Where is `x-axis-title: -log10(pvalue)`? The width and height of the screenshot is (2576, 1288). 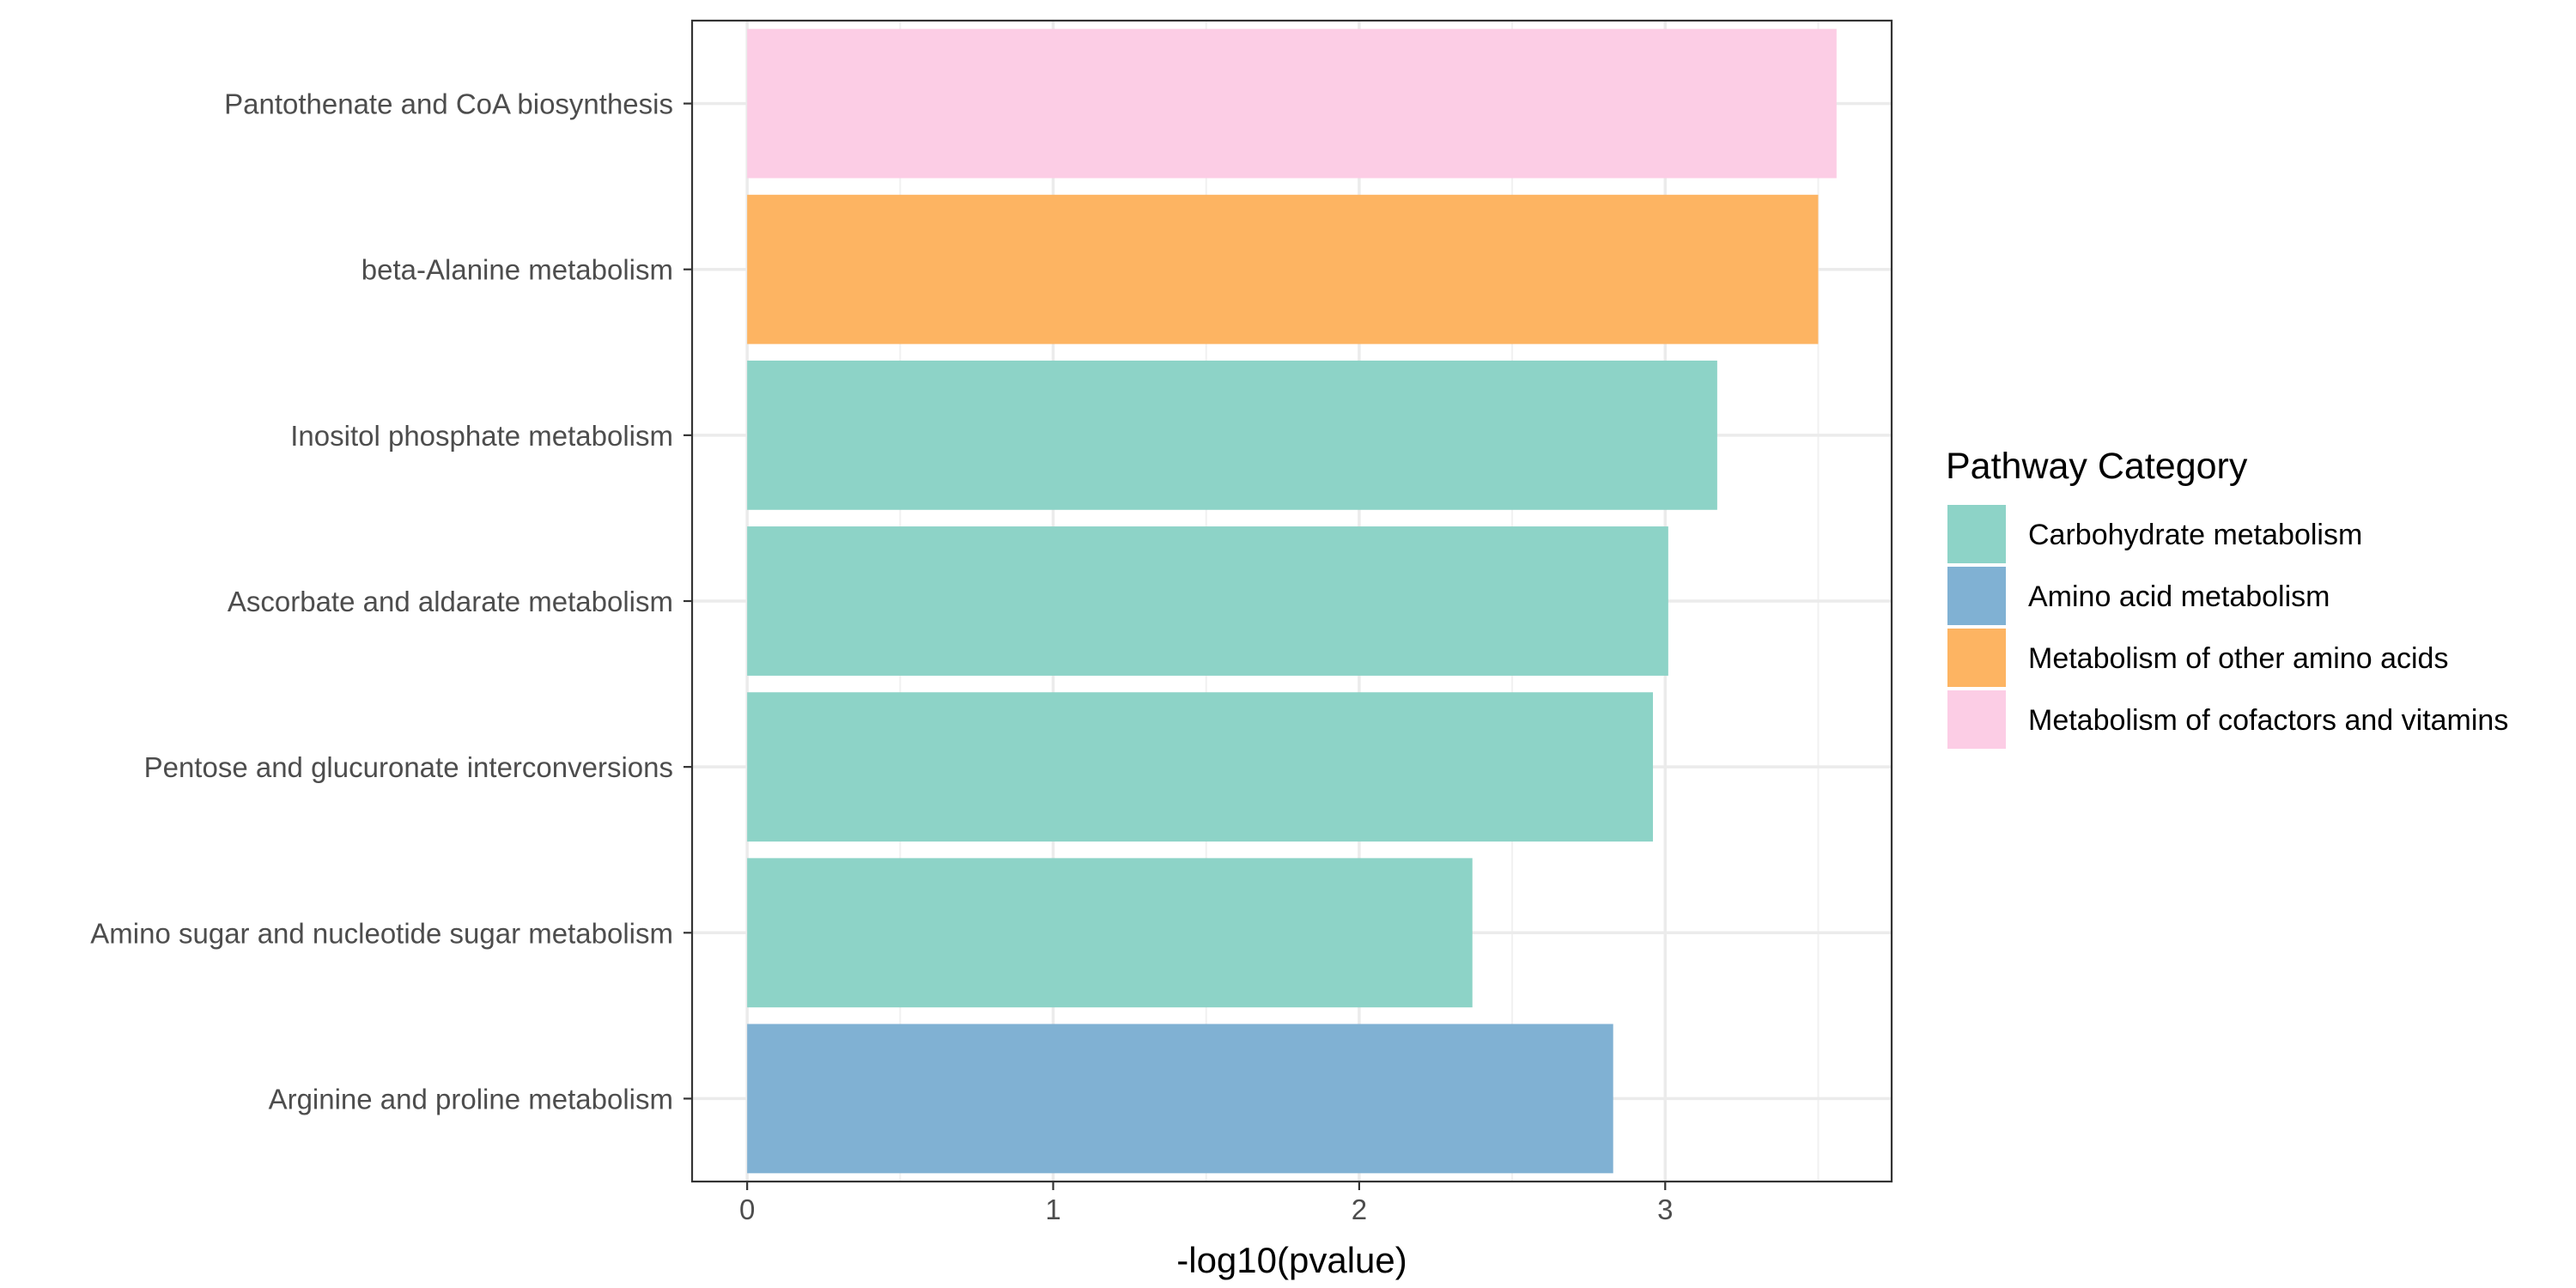
x-axis-title: -log10(pvalue) is located at coordinates (1291, 1260).